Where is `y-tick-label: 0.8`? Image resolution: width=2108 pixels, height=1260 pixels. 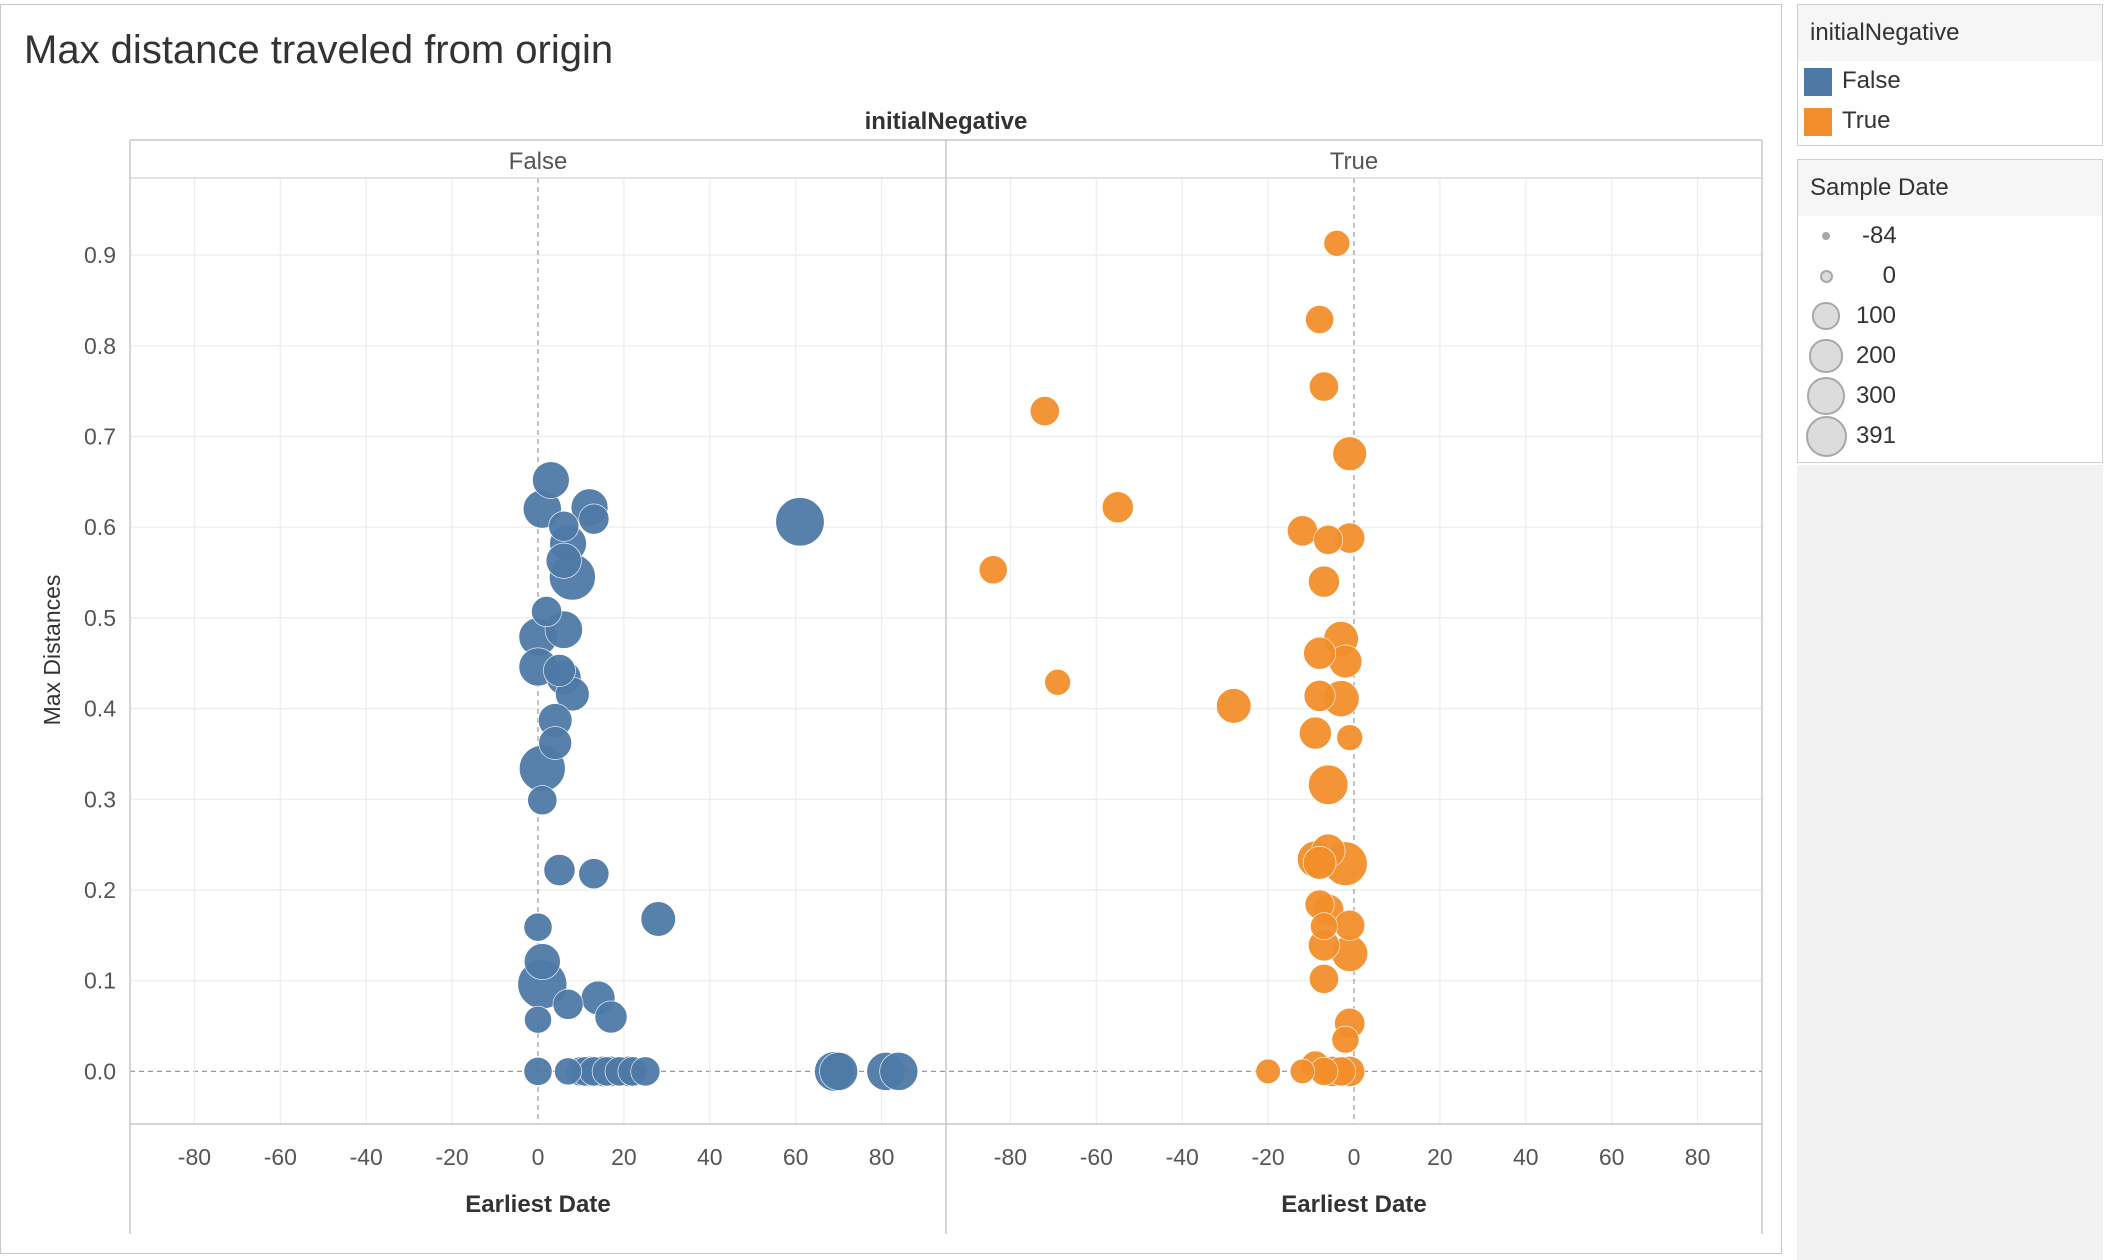 y-tick-label: 0.8 is located at coordinates (100, 346).